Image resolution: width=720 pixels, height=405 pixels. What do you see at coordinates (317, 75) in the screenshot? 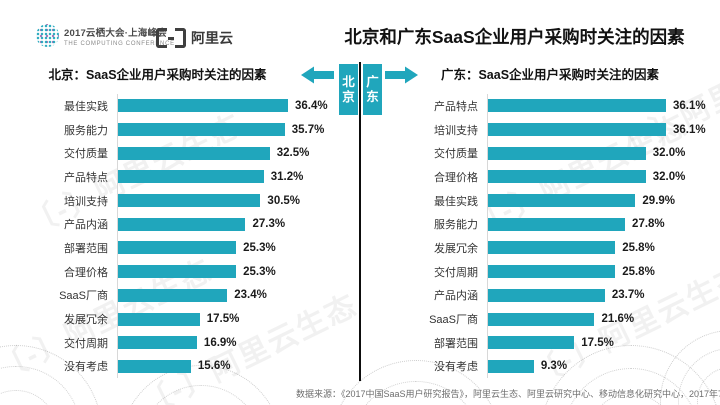
I see `left-arrow-icon` at bounding box center [317, 75].